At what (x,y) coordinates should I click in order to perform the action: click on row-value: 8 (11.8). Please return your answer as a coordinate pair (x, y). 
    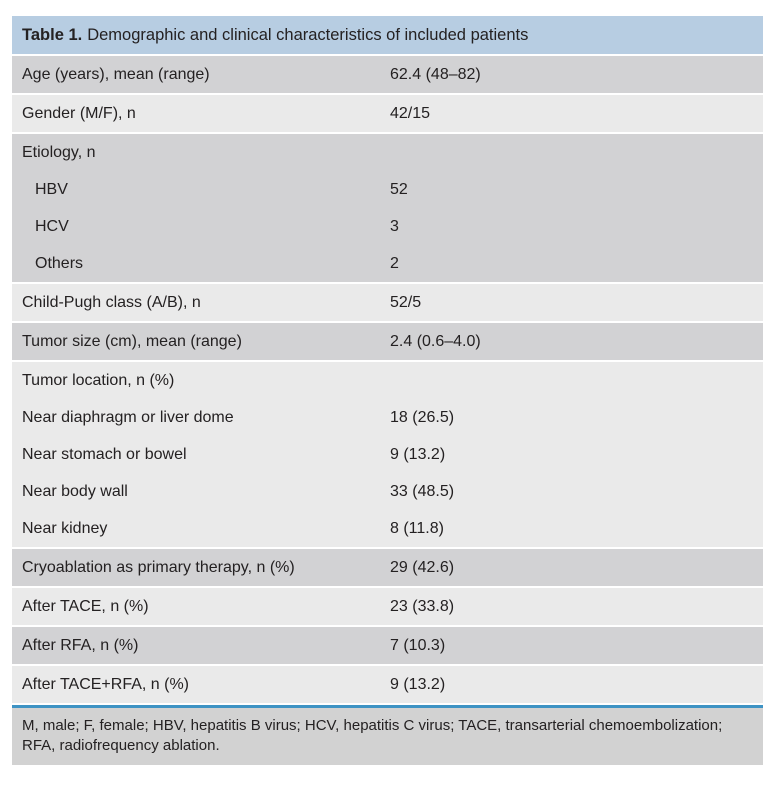
    Looking at the image, I should click on (417, 528).